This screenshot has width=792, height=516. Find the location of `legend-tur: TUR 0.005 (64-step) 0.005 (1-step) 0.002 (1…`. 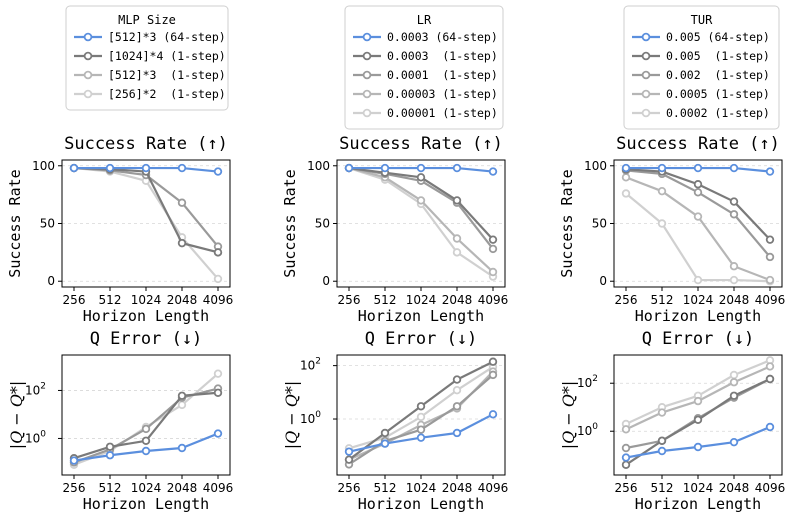

legend-tur: TUR 0.005 (64-step) 0.005 (1-step) 0.002 (1… is located at coordinates (701, 67).